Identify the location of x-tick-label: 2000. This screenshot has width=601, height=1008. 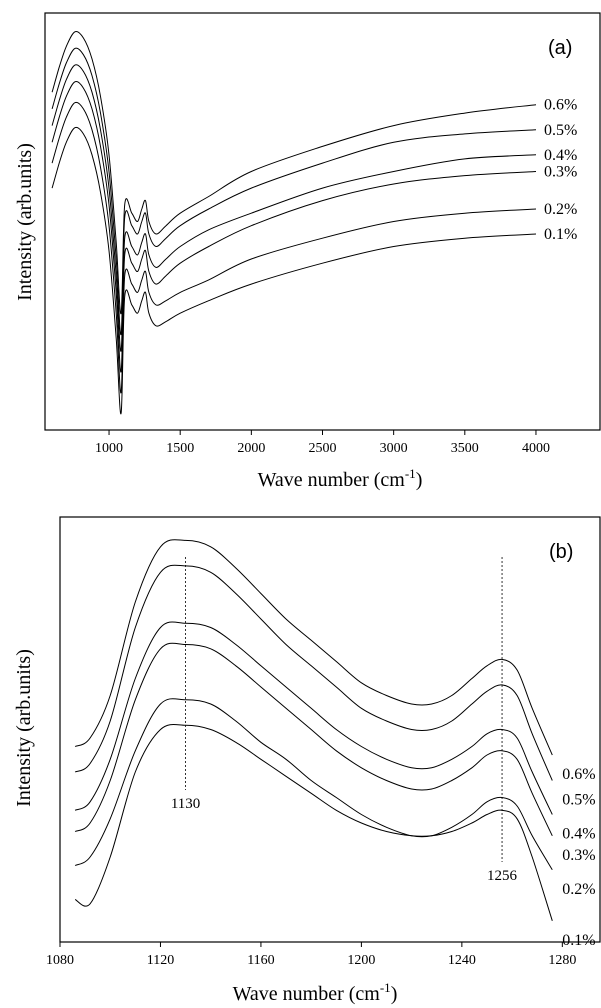
(251, 448).